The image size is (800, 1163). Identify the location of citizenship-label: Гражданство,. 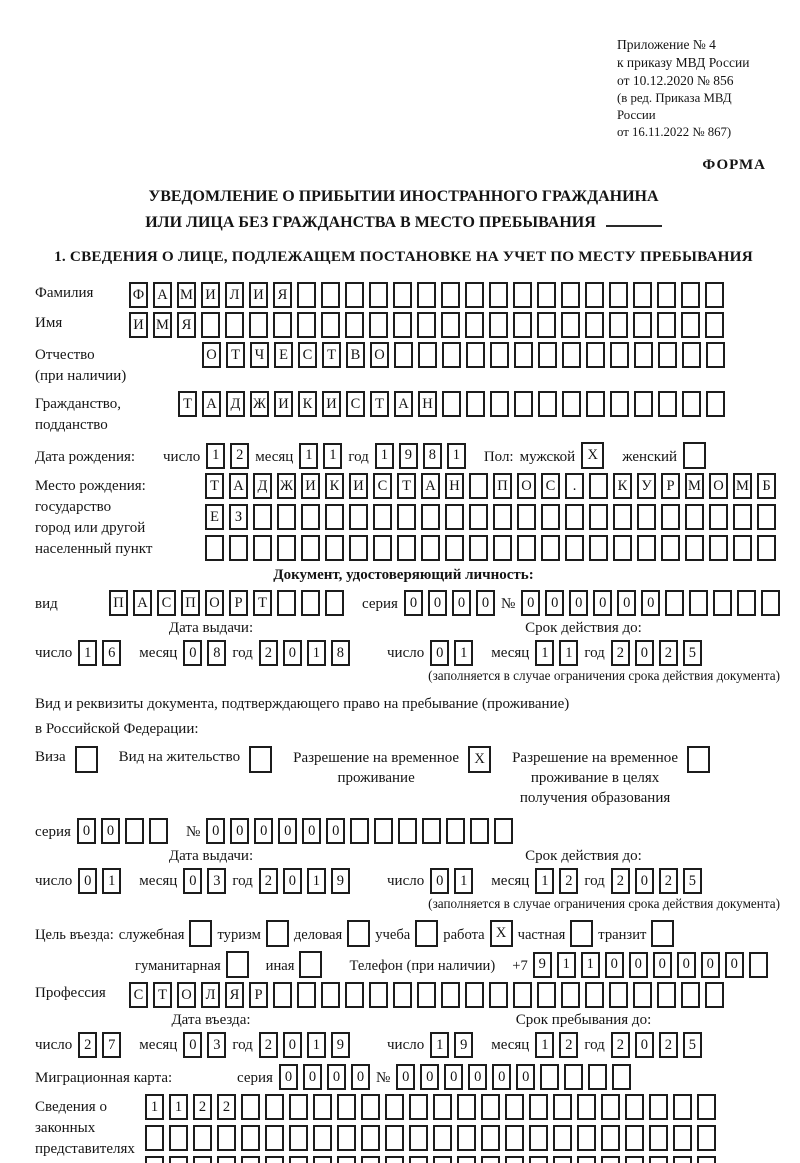
(78, 404).